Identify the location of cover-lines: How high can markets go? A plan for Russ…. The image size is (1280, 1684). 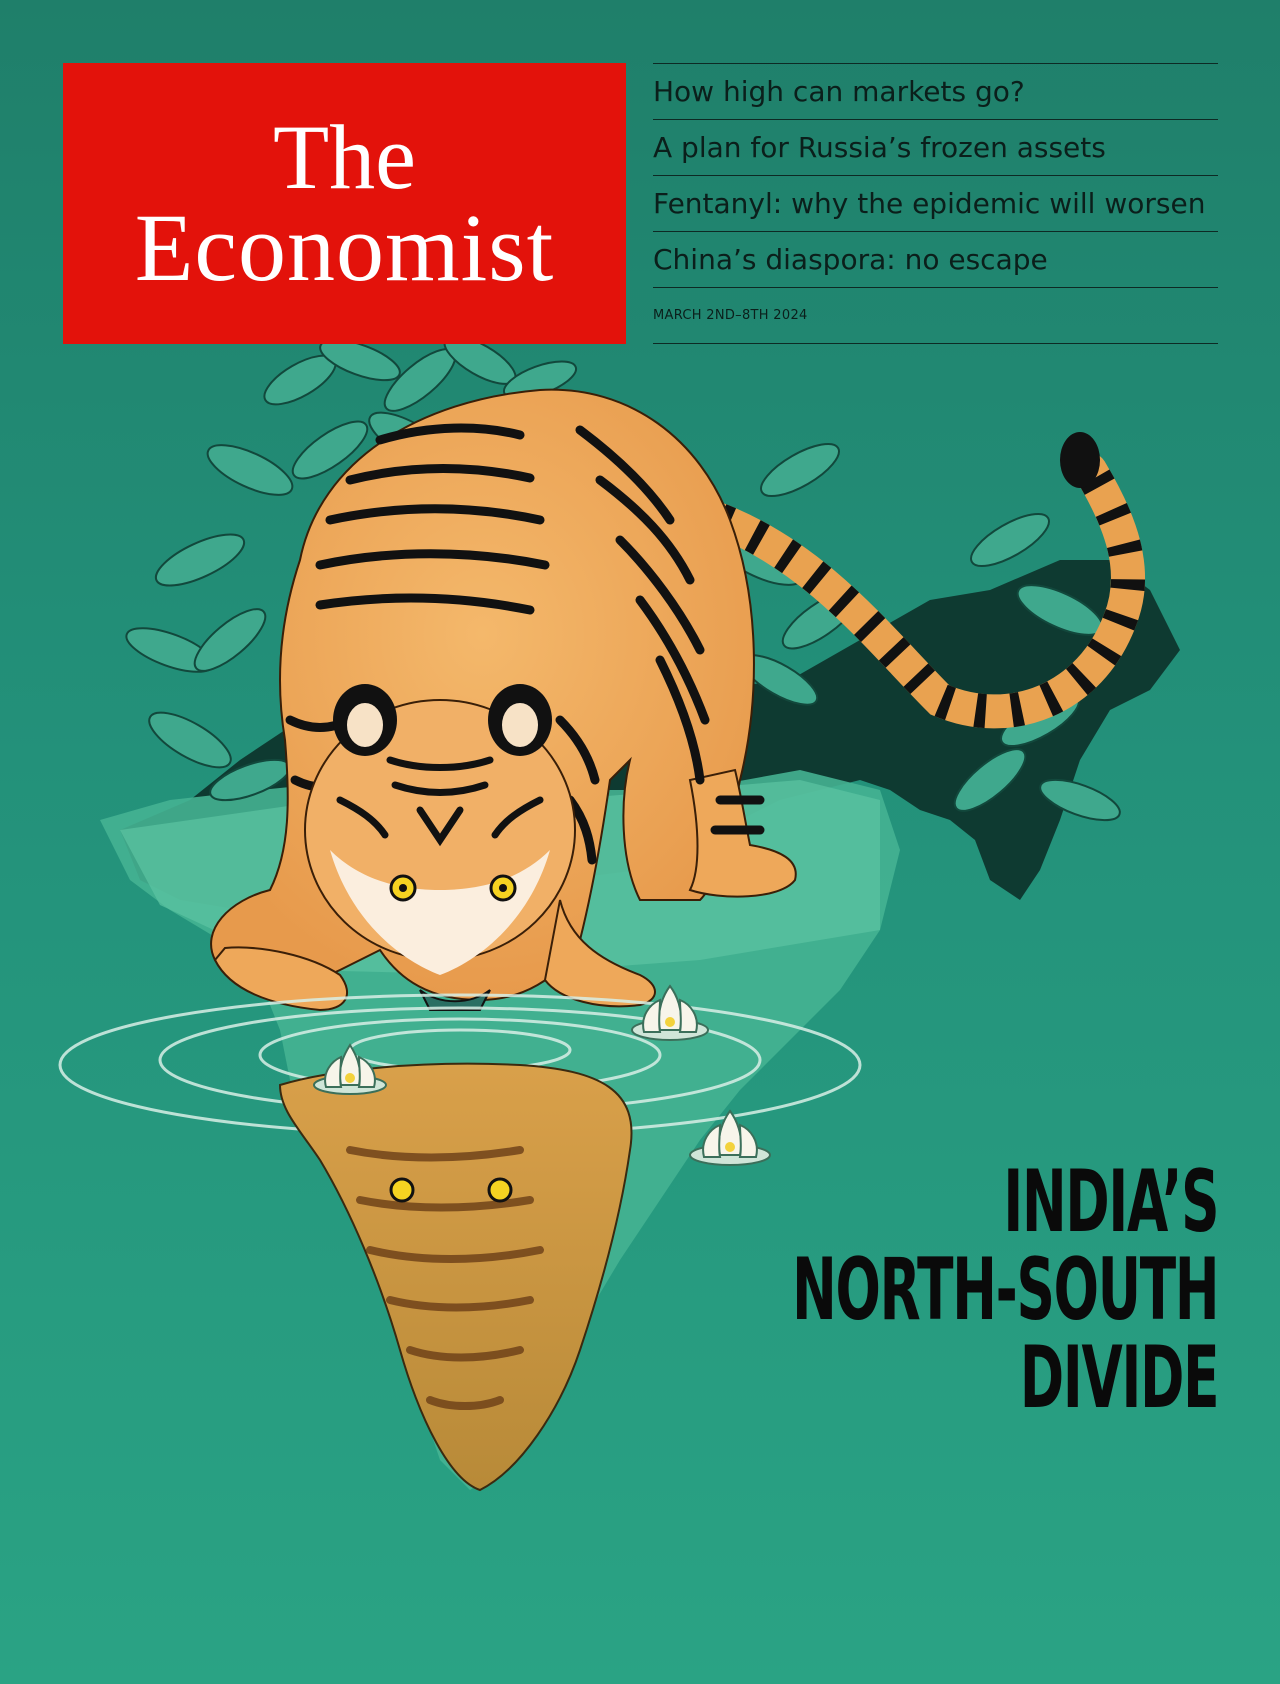
(935, 203).